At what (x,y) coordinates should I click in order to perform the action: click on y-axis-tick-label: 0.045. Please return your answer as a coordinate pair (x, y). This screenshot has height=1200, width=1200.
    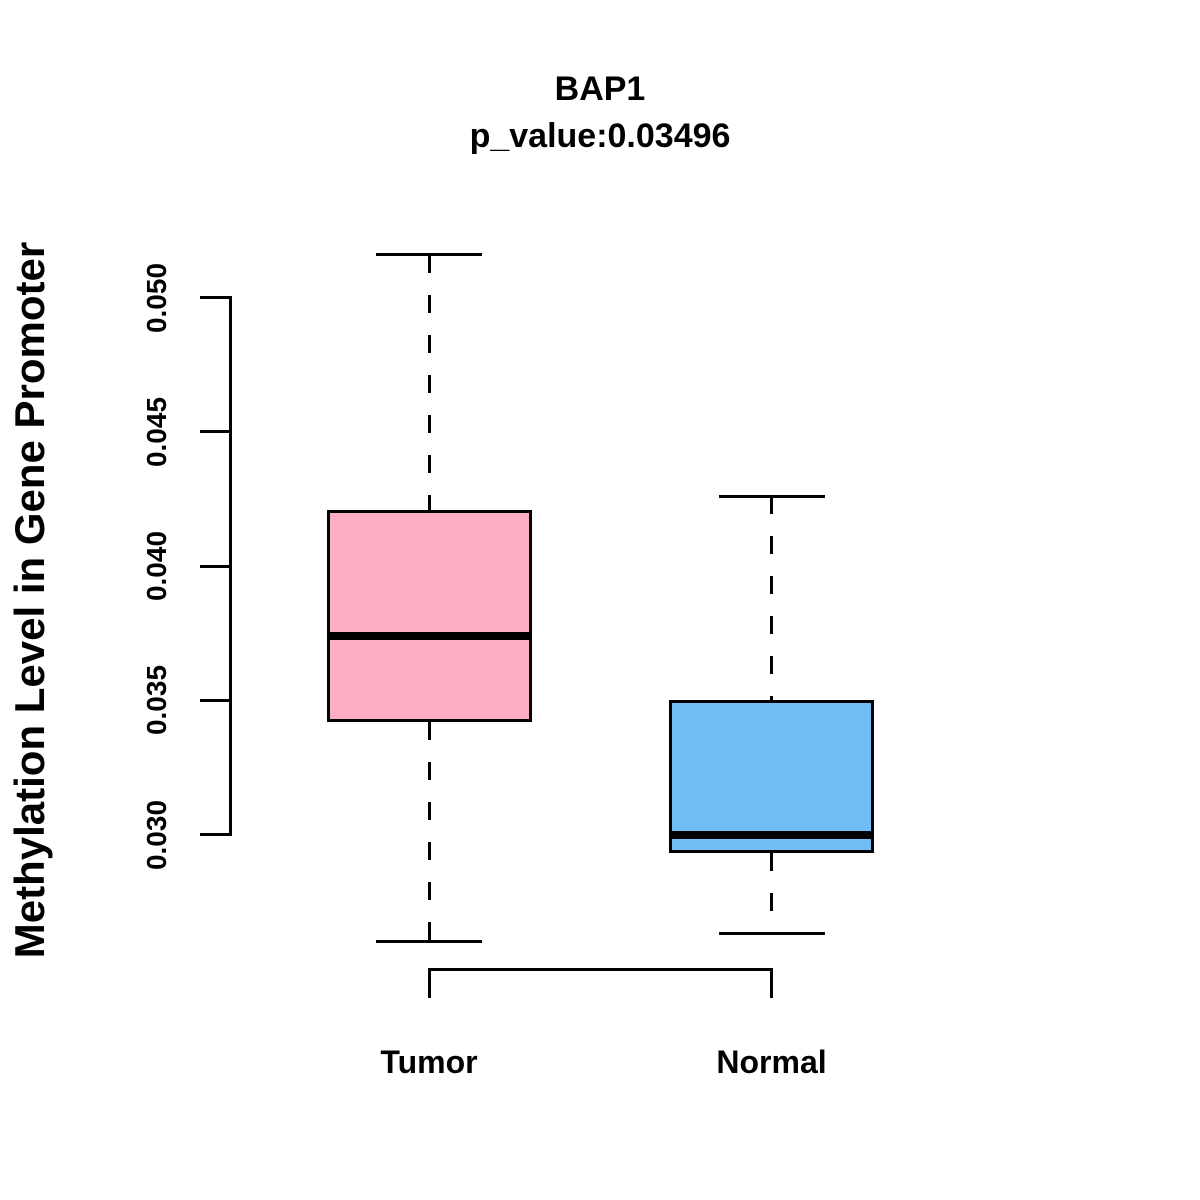
    Looking at the image, I should click on (156, 431).